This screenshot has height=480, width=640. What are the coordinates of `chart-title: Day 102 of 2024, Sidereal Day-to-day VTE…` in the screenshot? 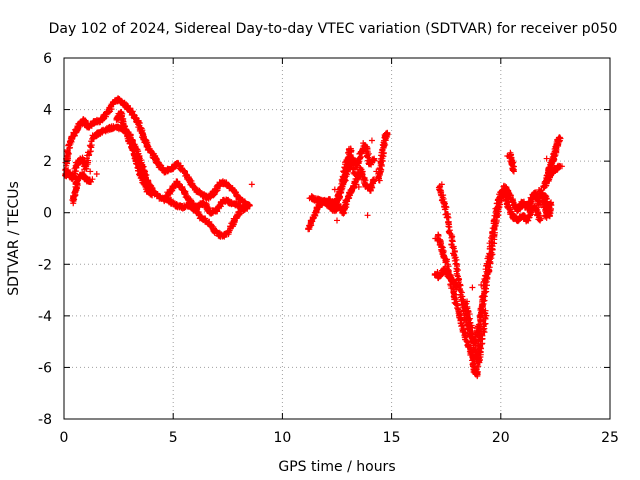 It's located at (333, 29).